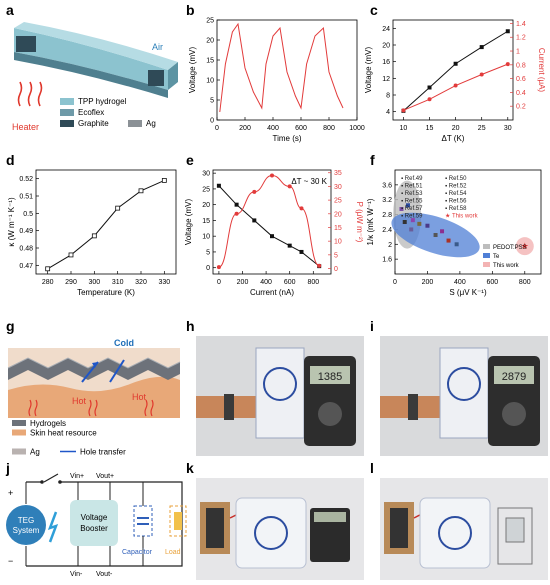 Image resolution: width=550 pixels, height=585 pixels. What do you see at coordinates (336, 269) in the screenshot?
I see `y2-tick-label: 0` at bounding box center [336, 269].